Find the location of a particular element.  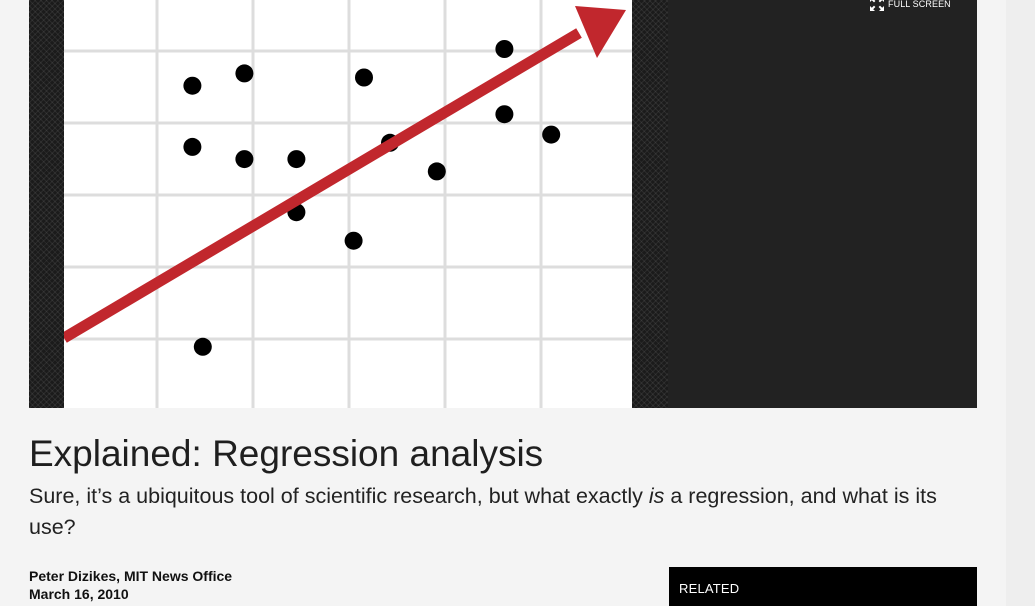

author-name: Peter Dizikes, MIT News Office is located at coordinates (131, 576).